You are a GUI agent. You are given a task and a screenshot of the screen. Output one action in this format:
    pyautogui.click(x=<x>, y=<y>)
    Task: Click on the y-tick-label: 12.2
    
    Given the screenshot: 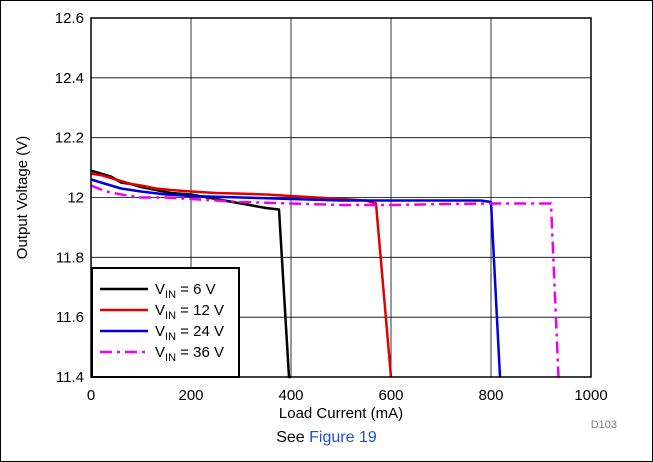 What is the action you would take?
    pyautogui.click(x=69, y=138)
    